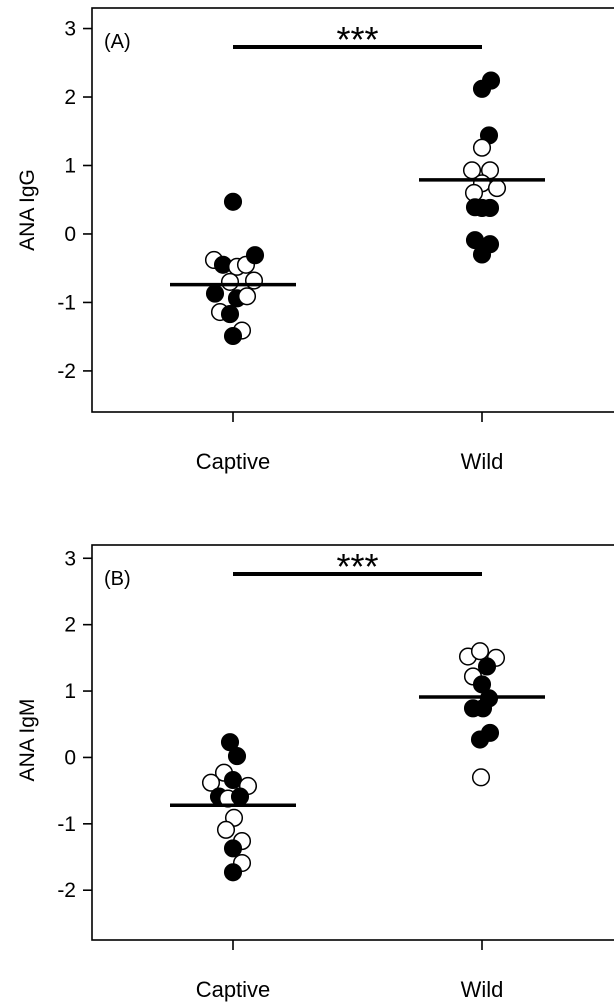 This screenshot has height=1002, width=614. What do you see at coordinates (27, 210) in the screenshot?
I see `y-axis-label: ANA IgG` at bounding box center [27, 210].